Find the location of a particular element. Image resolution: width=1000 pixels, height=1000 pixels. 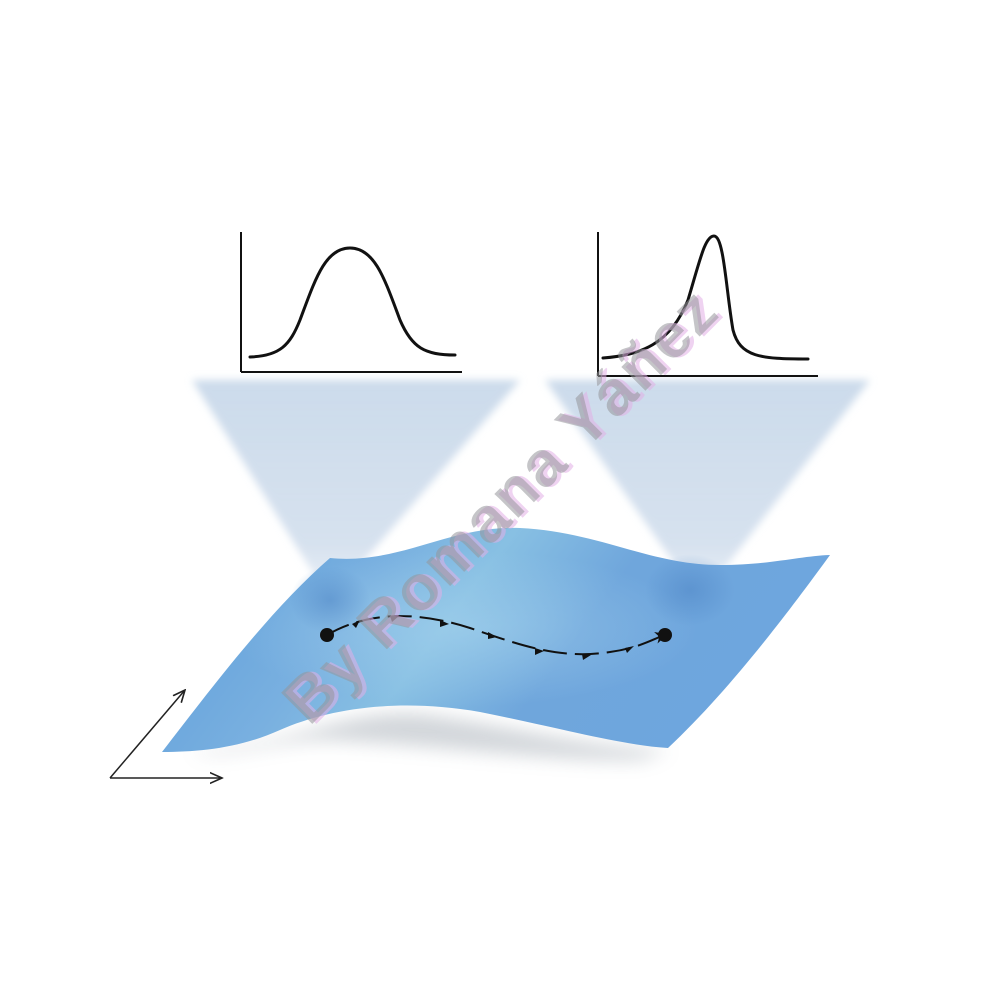

plot-skewed-distribution is located at coordinates (707, 304).